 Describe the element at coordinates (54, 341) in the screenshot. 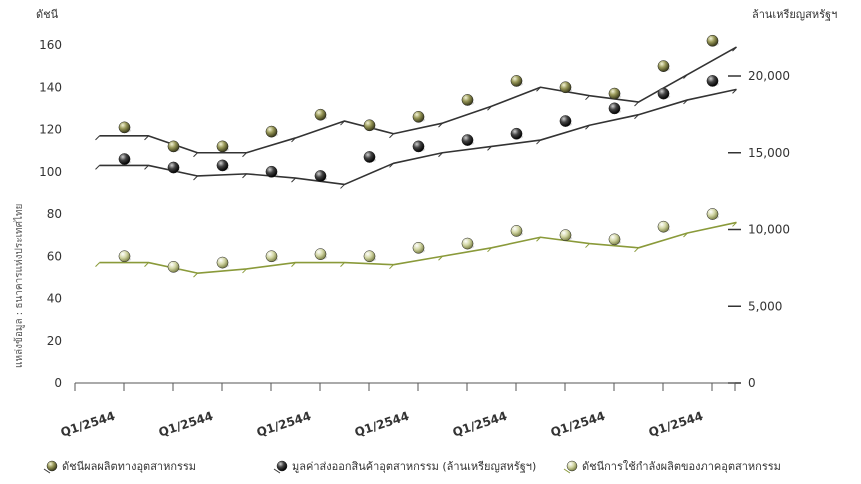

I see `y-left-tick-label: 20` at that location.